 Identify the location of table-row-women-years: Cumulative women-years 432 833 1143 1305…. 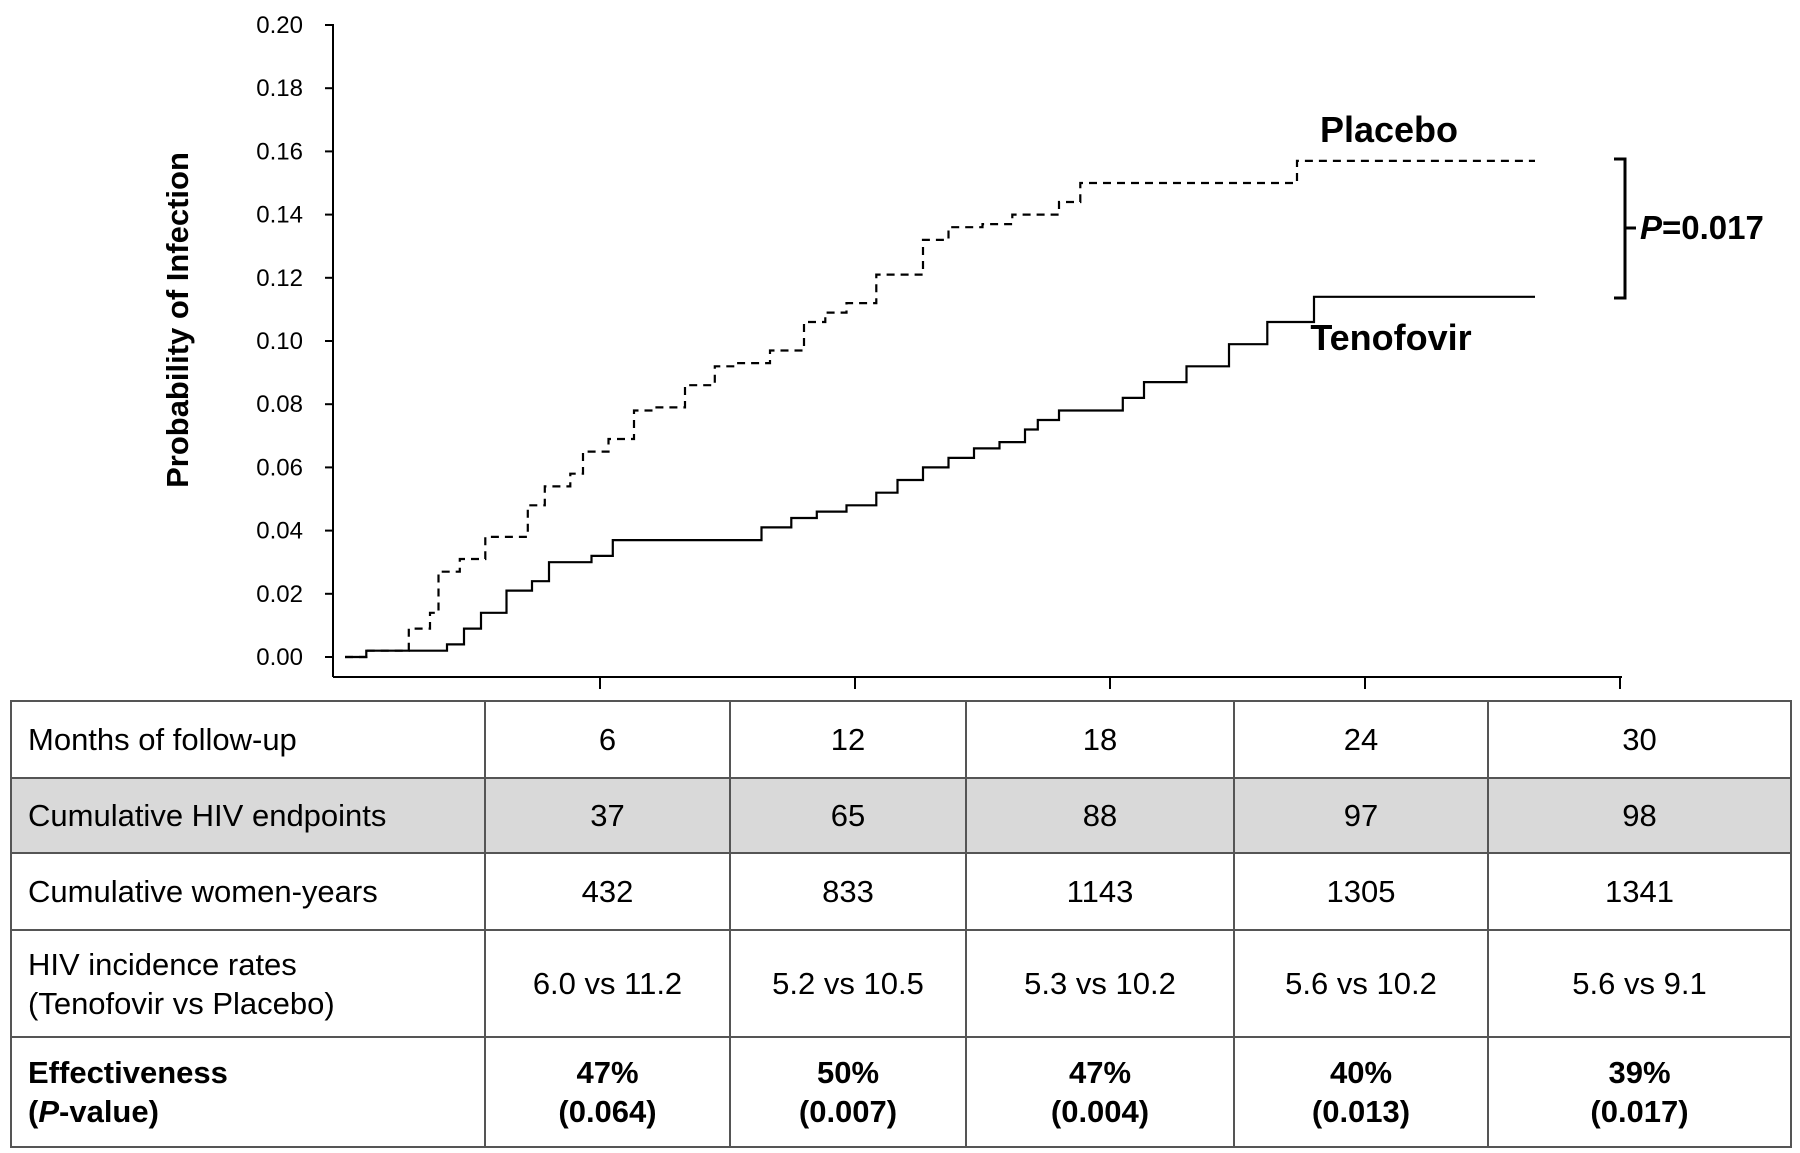
(901, 891).